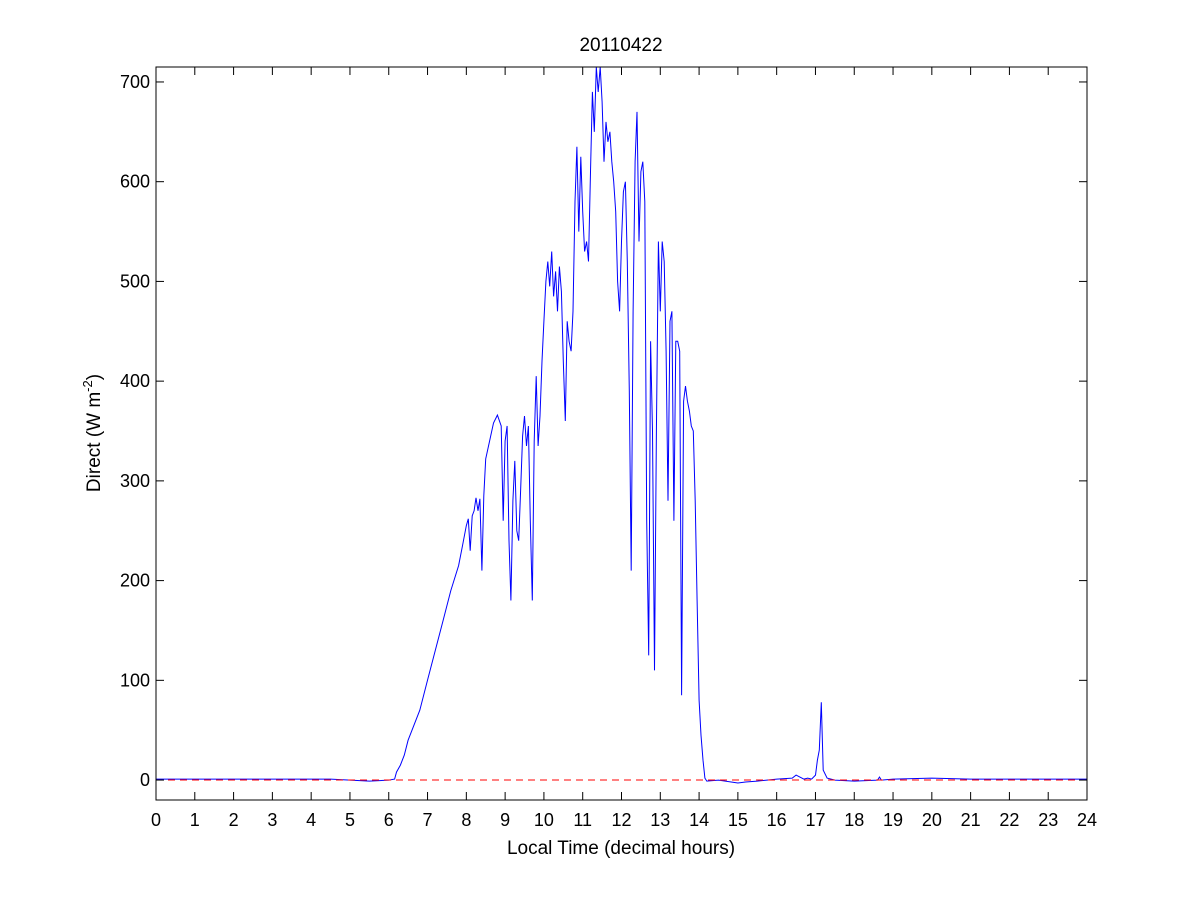  What do you see at coordinates (1087, 820) in the screenshot?
I see `x-tick-label: 24` at bounding box center [1087, 820].